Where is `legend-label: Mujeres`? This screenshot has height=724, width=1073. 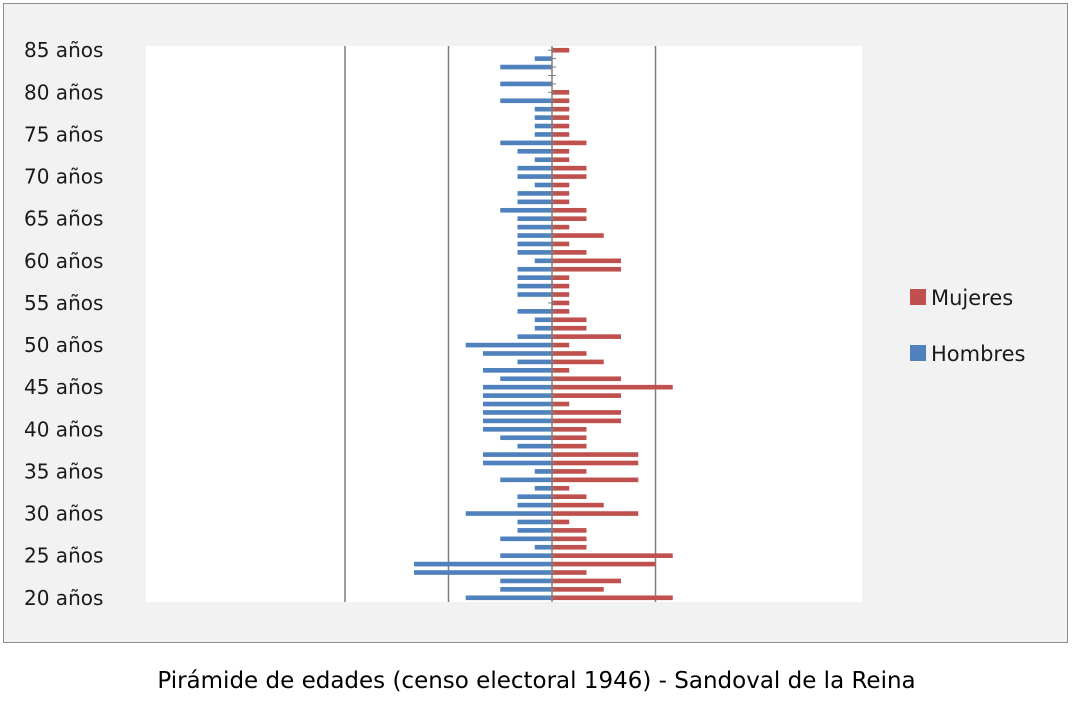 legend-label: Mujeres is located at coordinates (972, 298).